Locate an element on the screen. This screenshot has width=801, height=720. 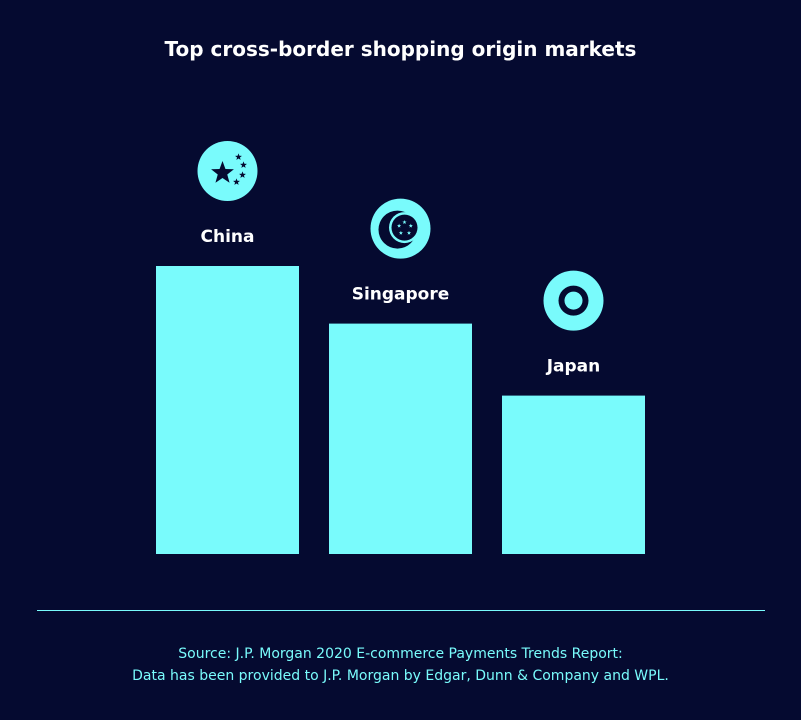
bar-label-japan: Japan is located at coordinates (573, 367).